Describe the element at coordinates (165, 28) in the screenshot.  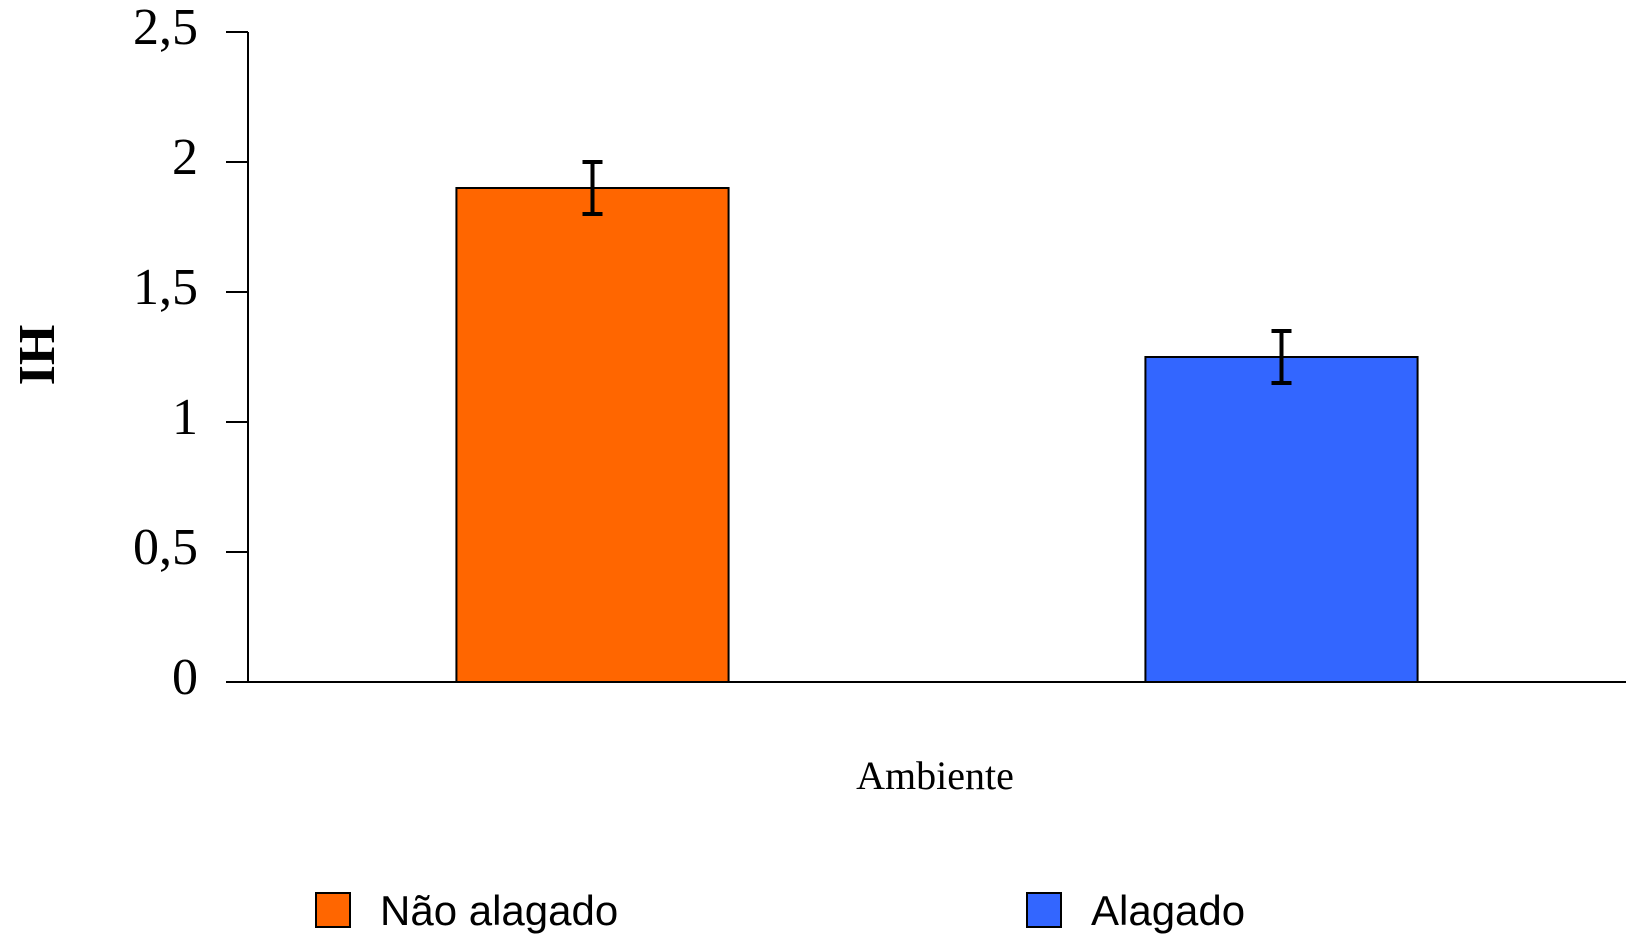
I see `y-tick-label: 2,5` at that location.